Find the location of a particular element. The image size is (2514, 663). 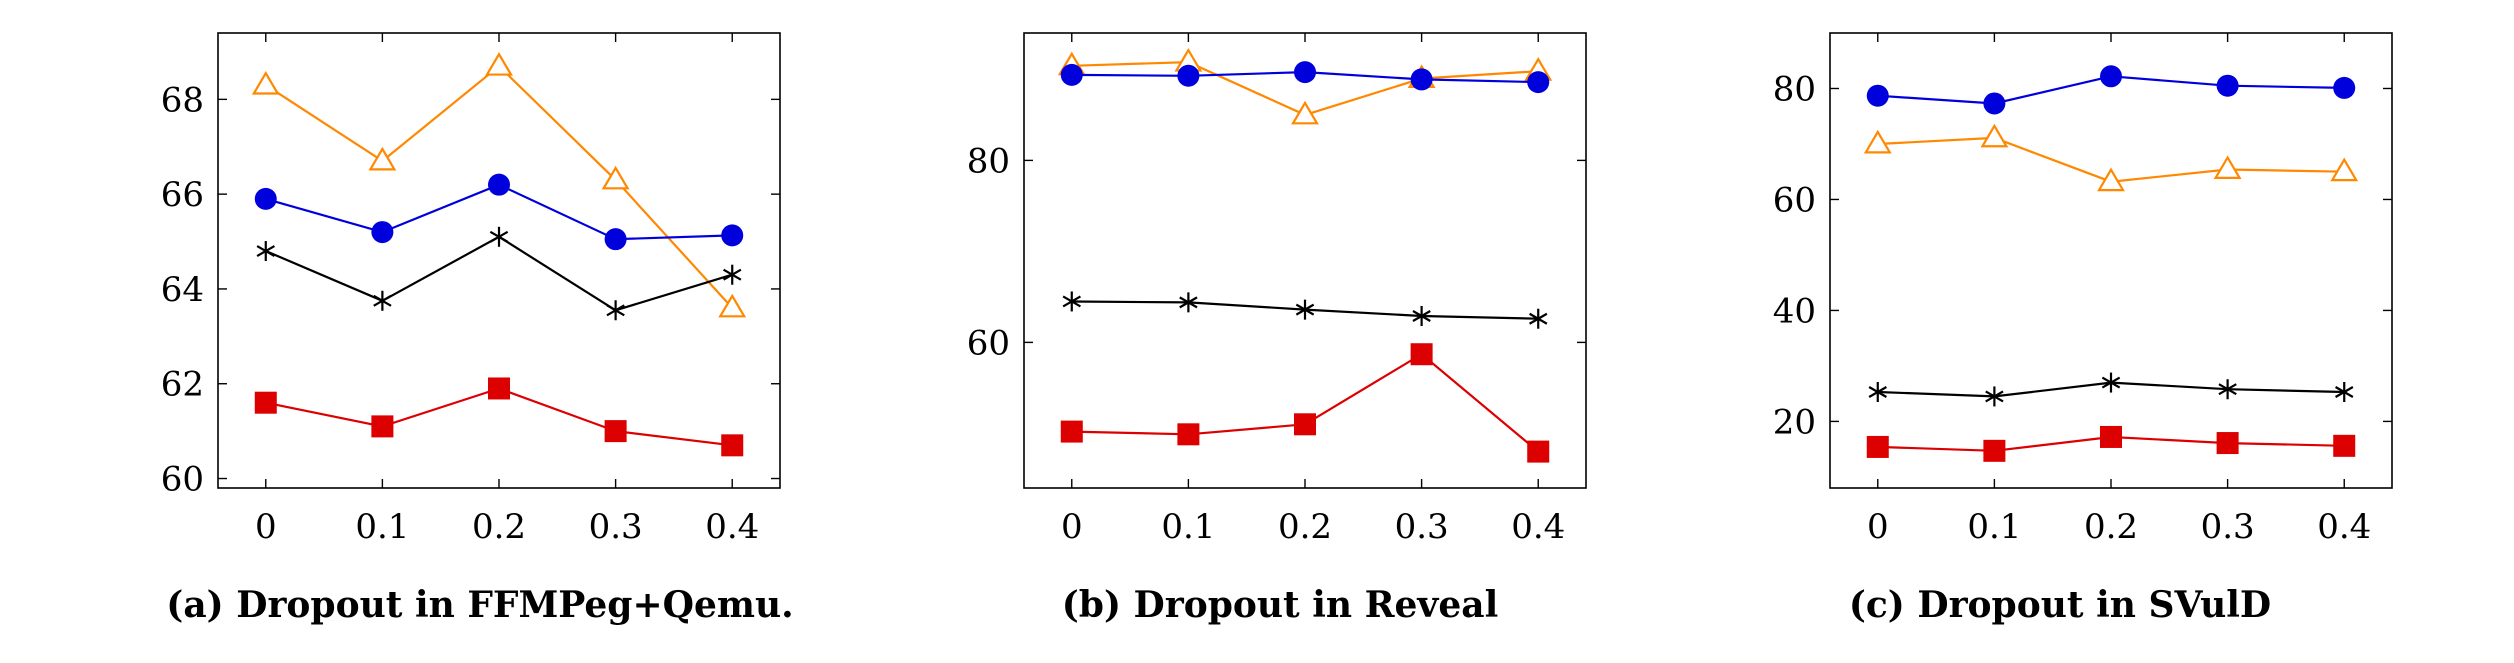

y-tick-label: 64 is located at coordinates (182, 290).